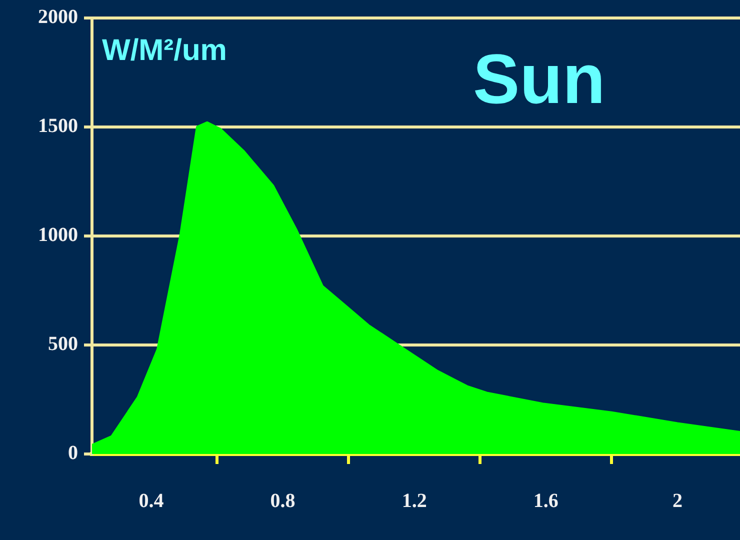  Describe the element at coordinates (73, 453) in the screenshot. I see `y-tick-label: 0` at that location.